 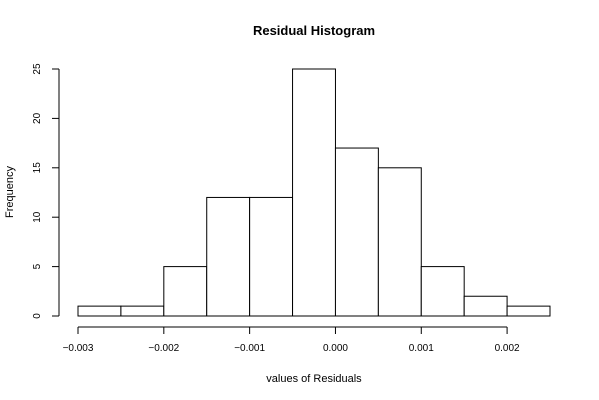 I want to click on y-tick-label: 10, so click(x=37, y=217).